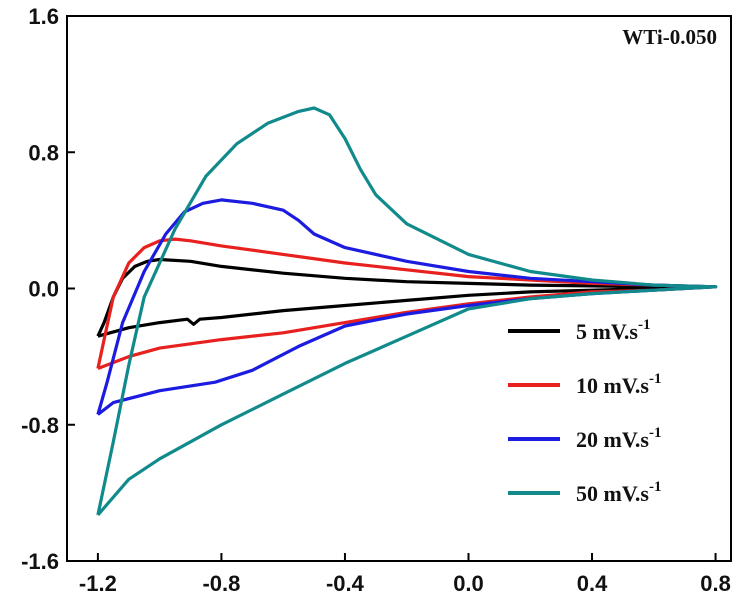  I want to click on y-tick-label: -0.8, so click(40, 425).